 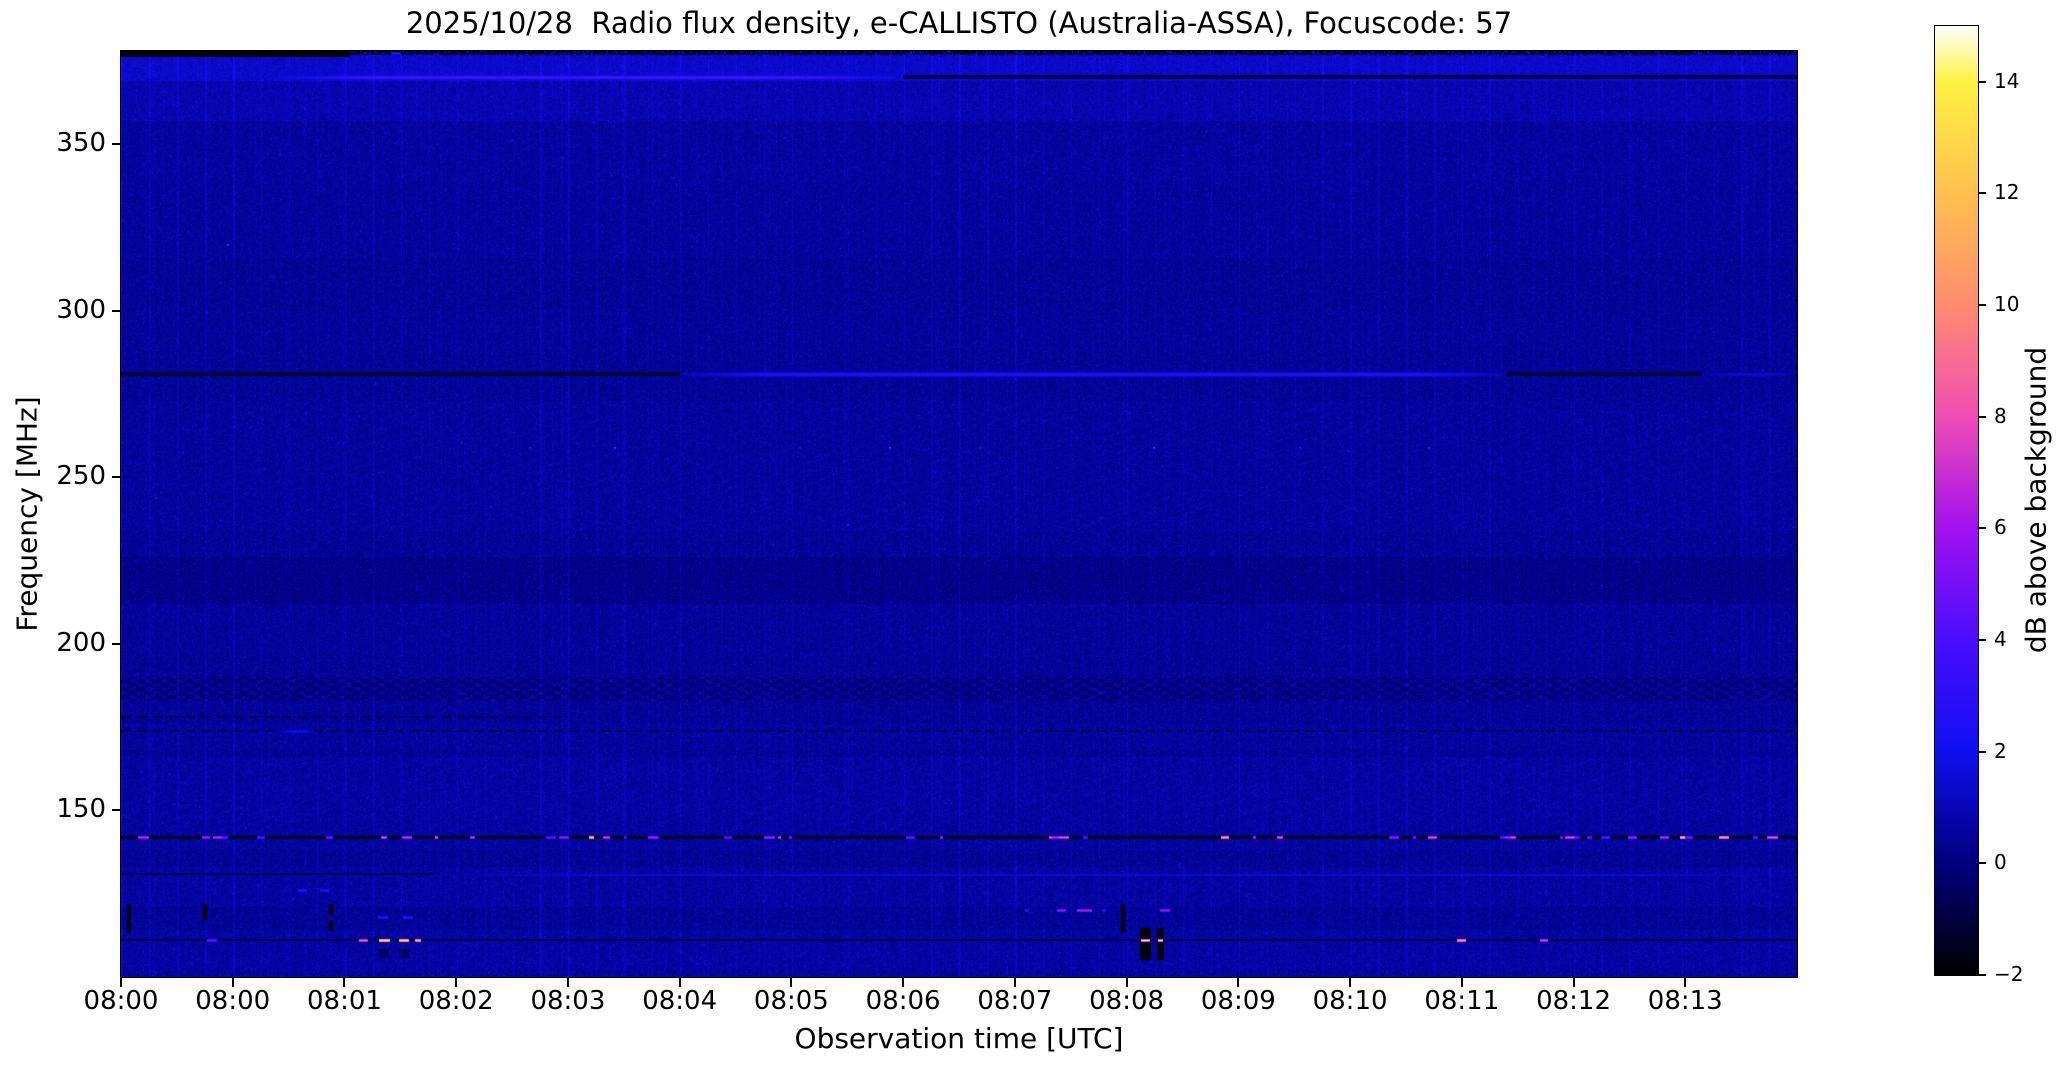 I want to click on x-tick-label: 08:05, so click(x=791, y=1001).